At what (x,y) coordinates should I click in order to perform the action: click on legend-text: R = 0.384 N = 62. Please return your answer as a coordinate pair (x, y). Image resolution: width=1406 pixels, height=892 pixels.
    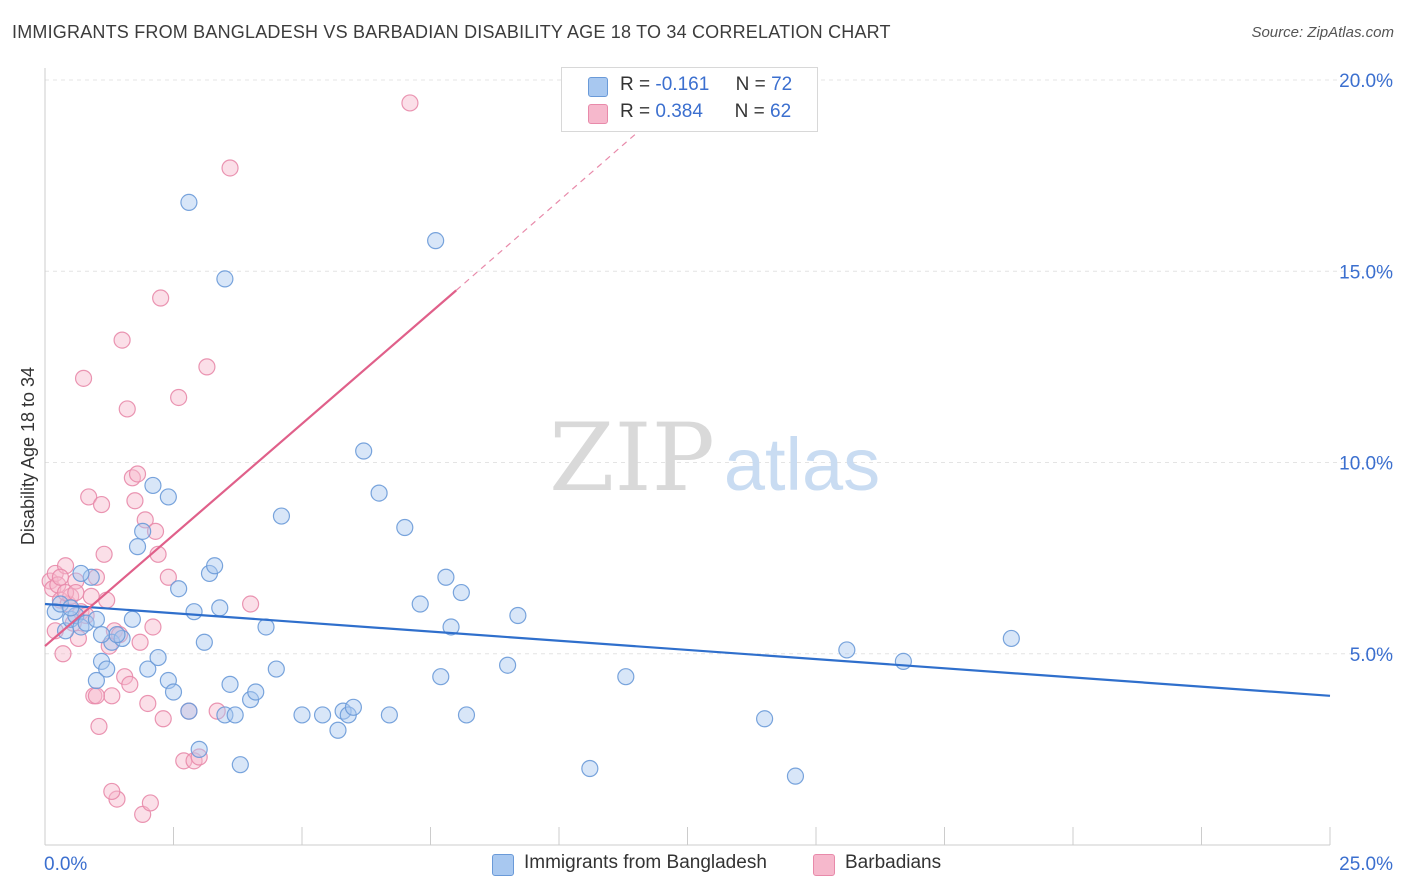
    Looking at the image, I should click on (705, 112).